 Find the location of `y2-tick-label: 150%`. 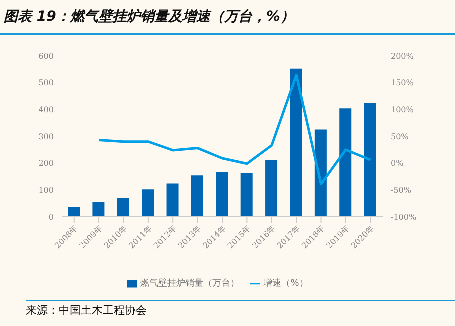

y2-tick-label: 150% is located at coordinates (402, 83).